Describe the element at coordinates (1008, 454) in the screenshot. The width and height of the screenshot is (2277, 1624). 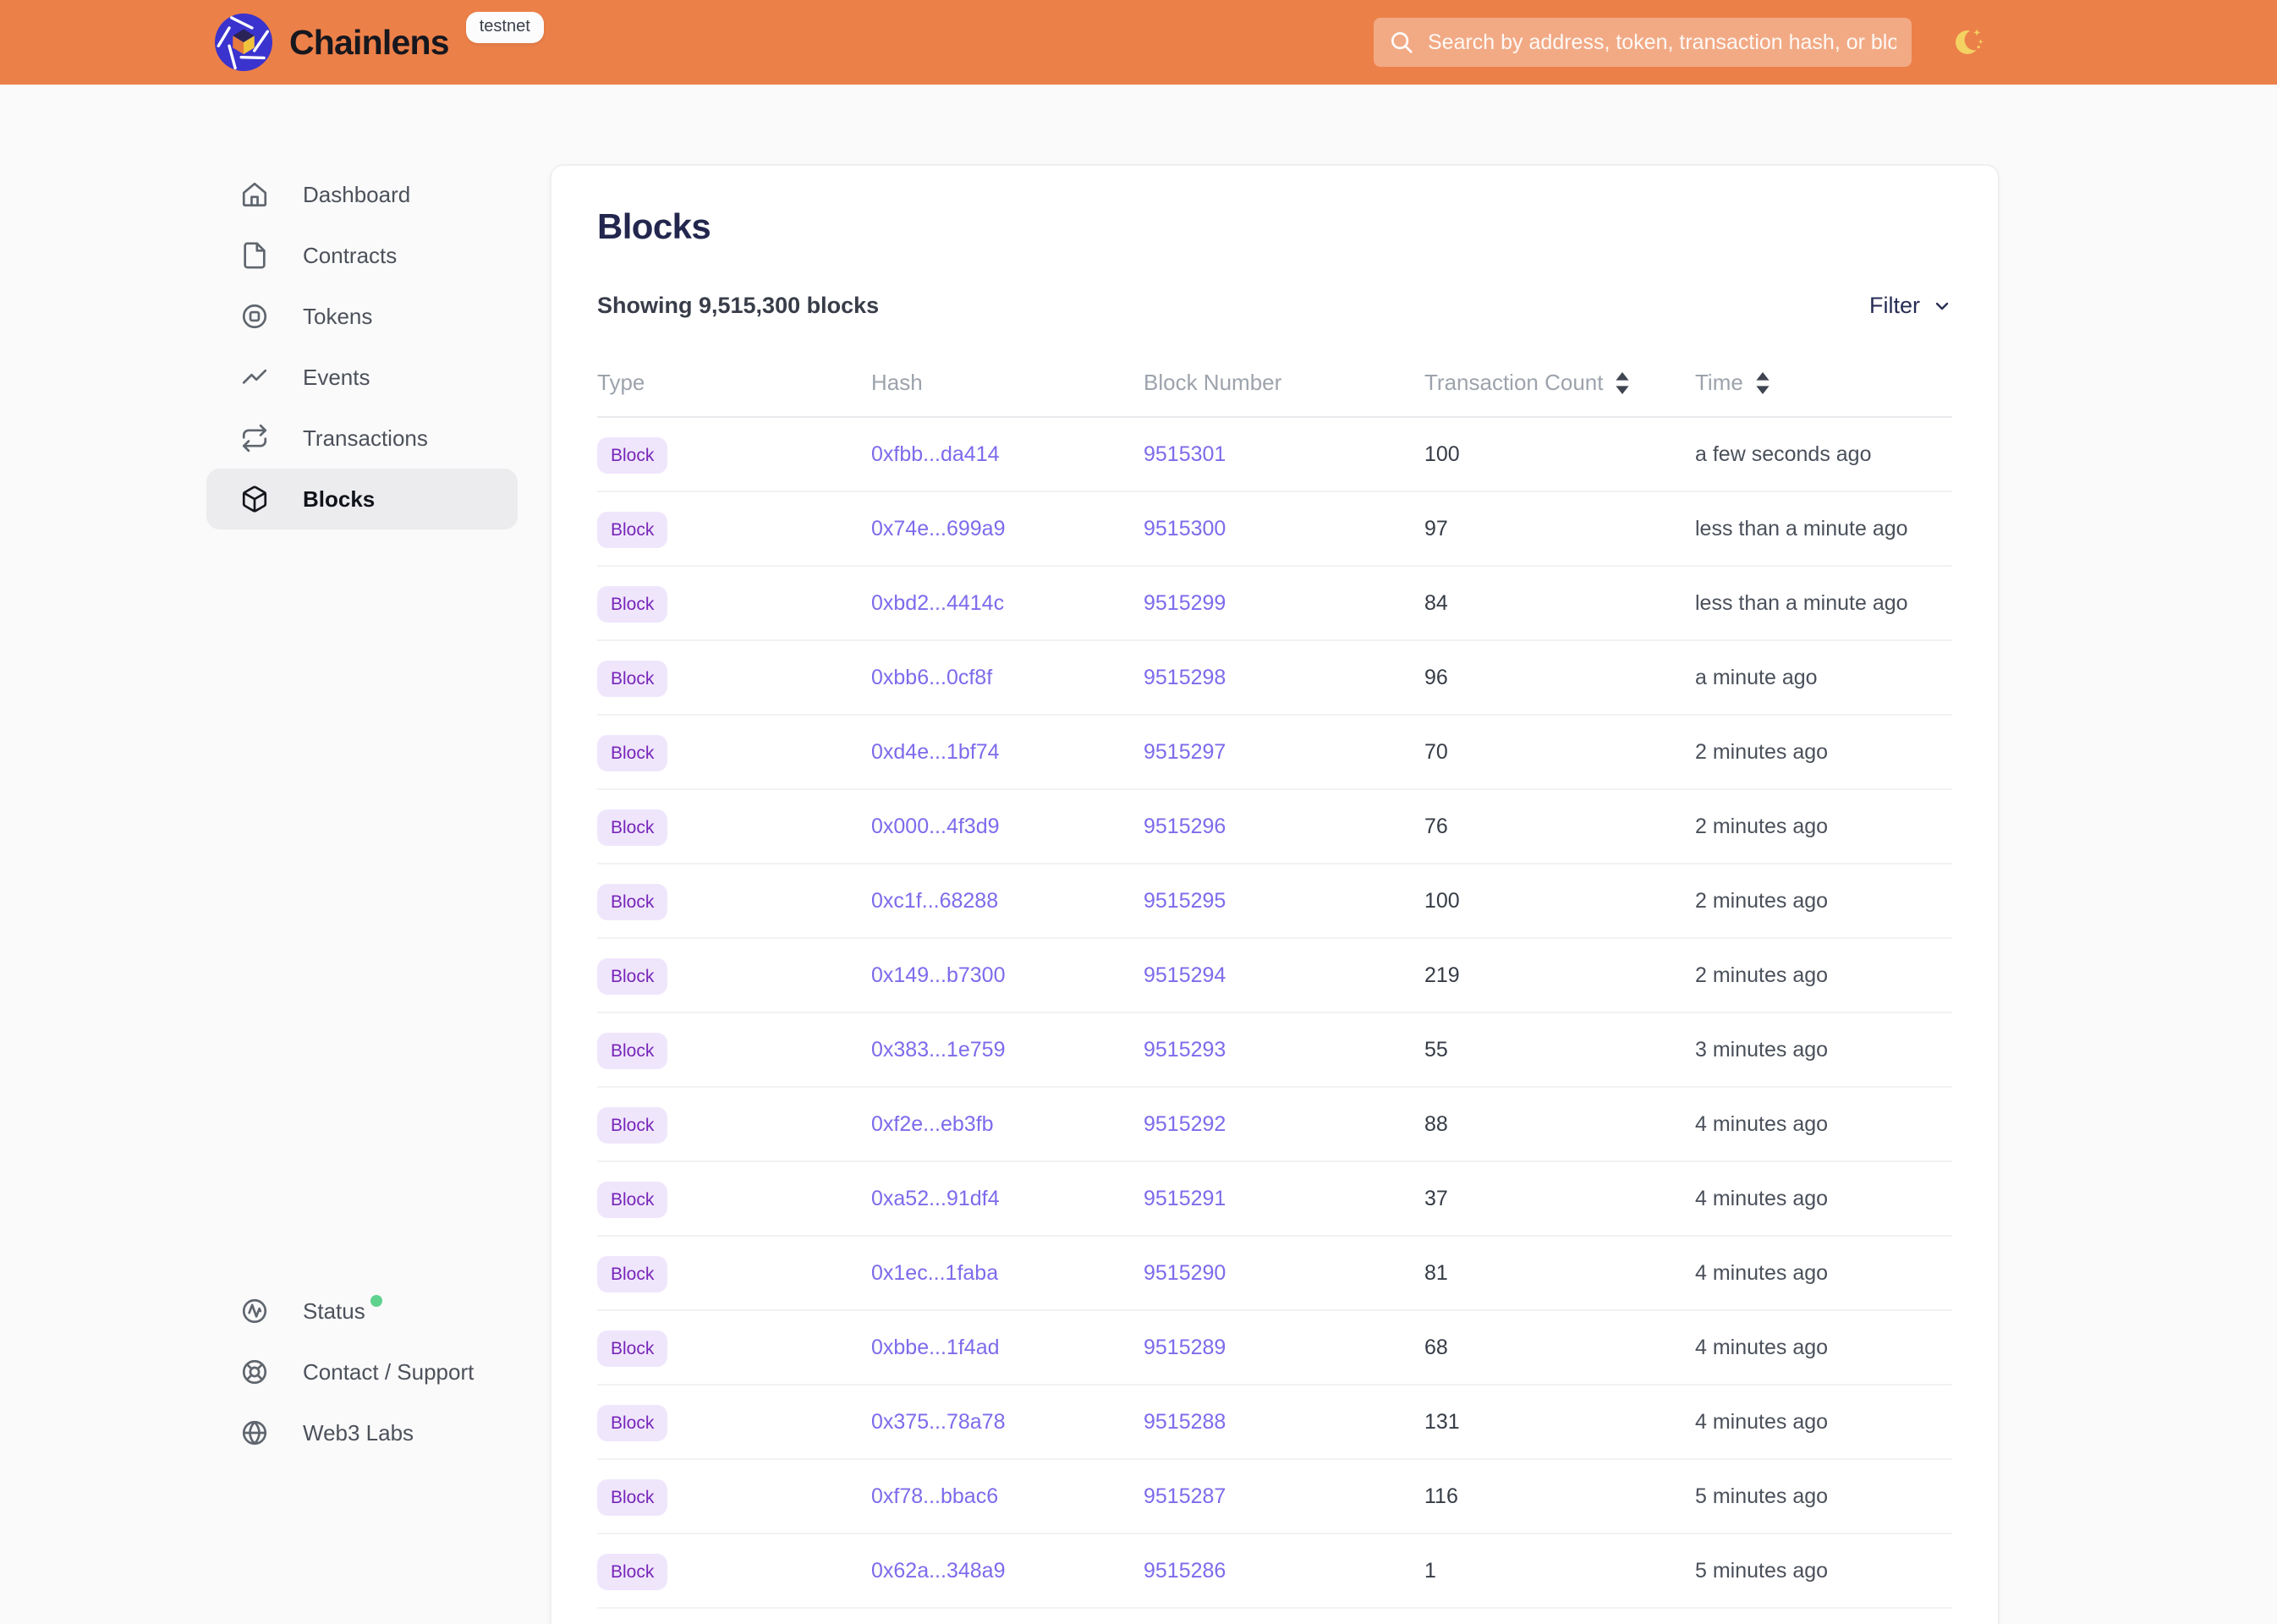
I see `hash-cell: 0xfbb...da414` at that location.